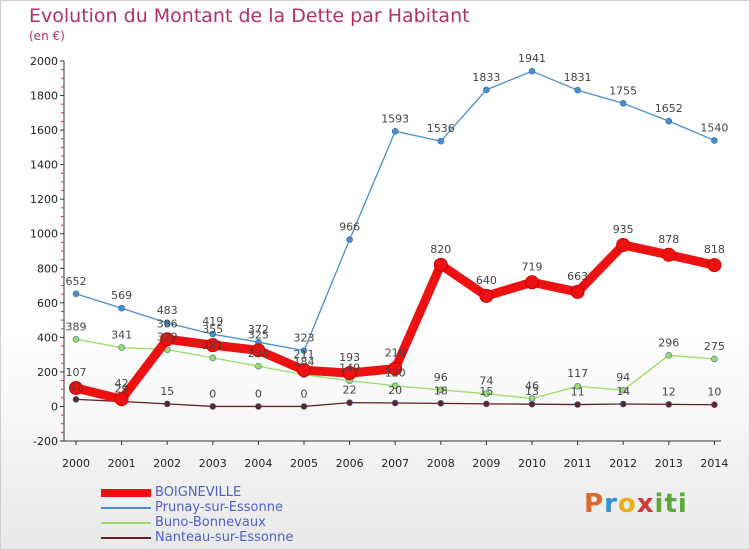 Image resolution: width=750 pixels, height=550 pixels. What do you see at coordinates (122, 383) in the screenshot?
I see `data-label: 42` at bounding box center [122, 383].